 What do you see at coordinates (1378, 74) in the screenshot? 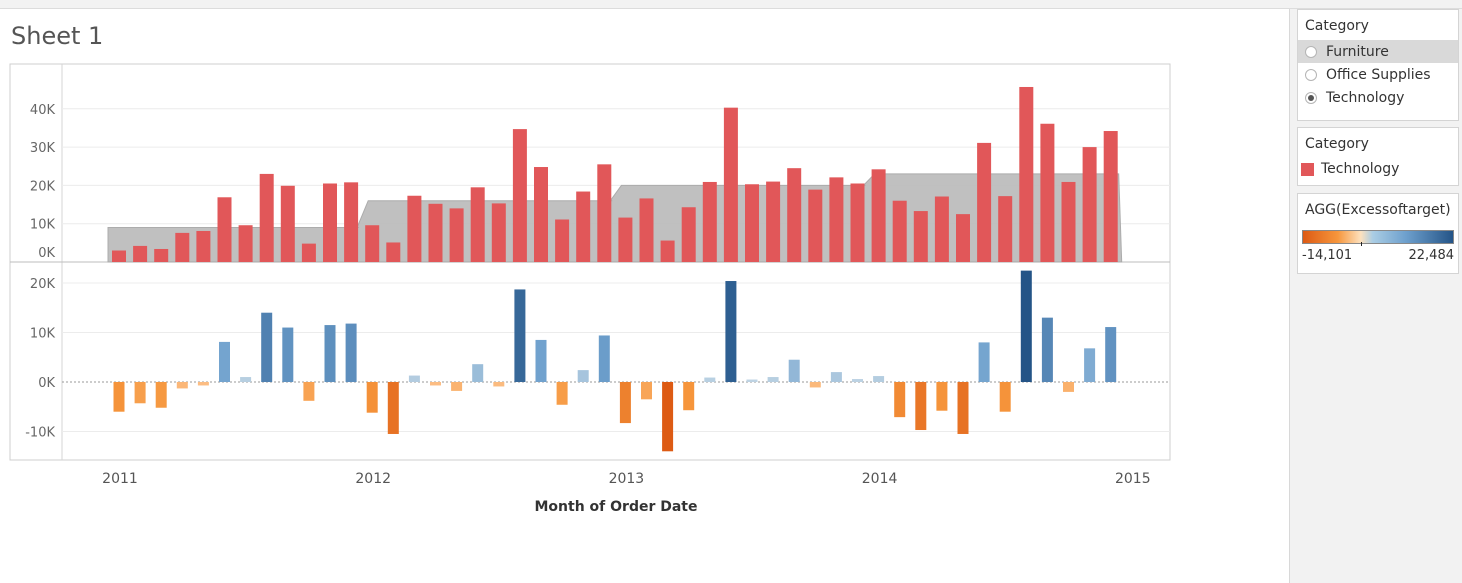
I see `filter-option-office-supplies: Office Supplies` at bounding box center [1378, 74].